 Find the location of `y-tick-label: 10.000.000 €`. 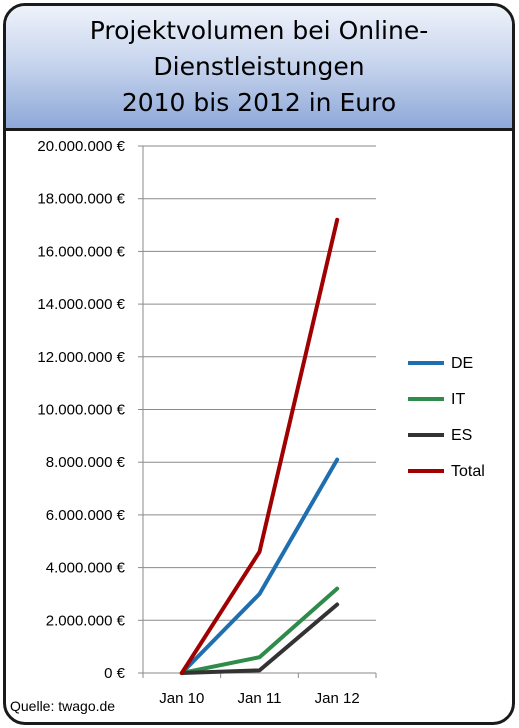

y-tick-label: 10.000.000 € is located at coordinates (81, 410).